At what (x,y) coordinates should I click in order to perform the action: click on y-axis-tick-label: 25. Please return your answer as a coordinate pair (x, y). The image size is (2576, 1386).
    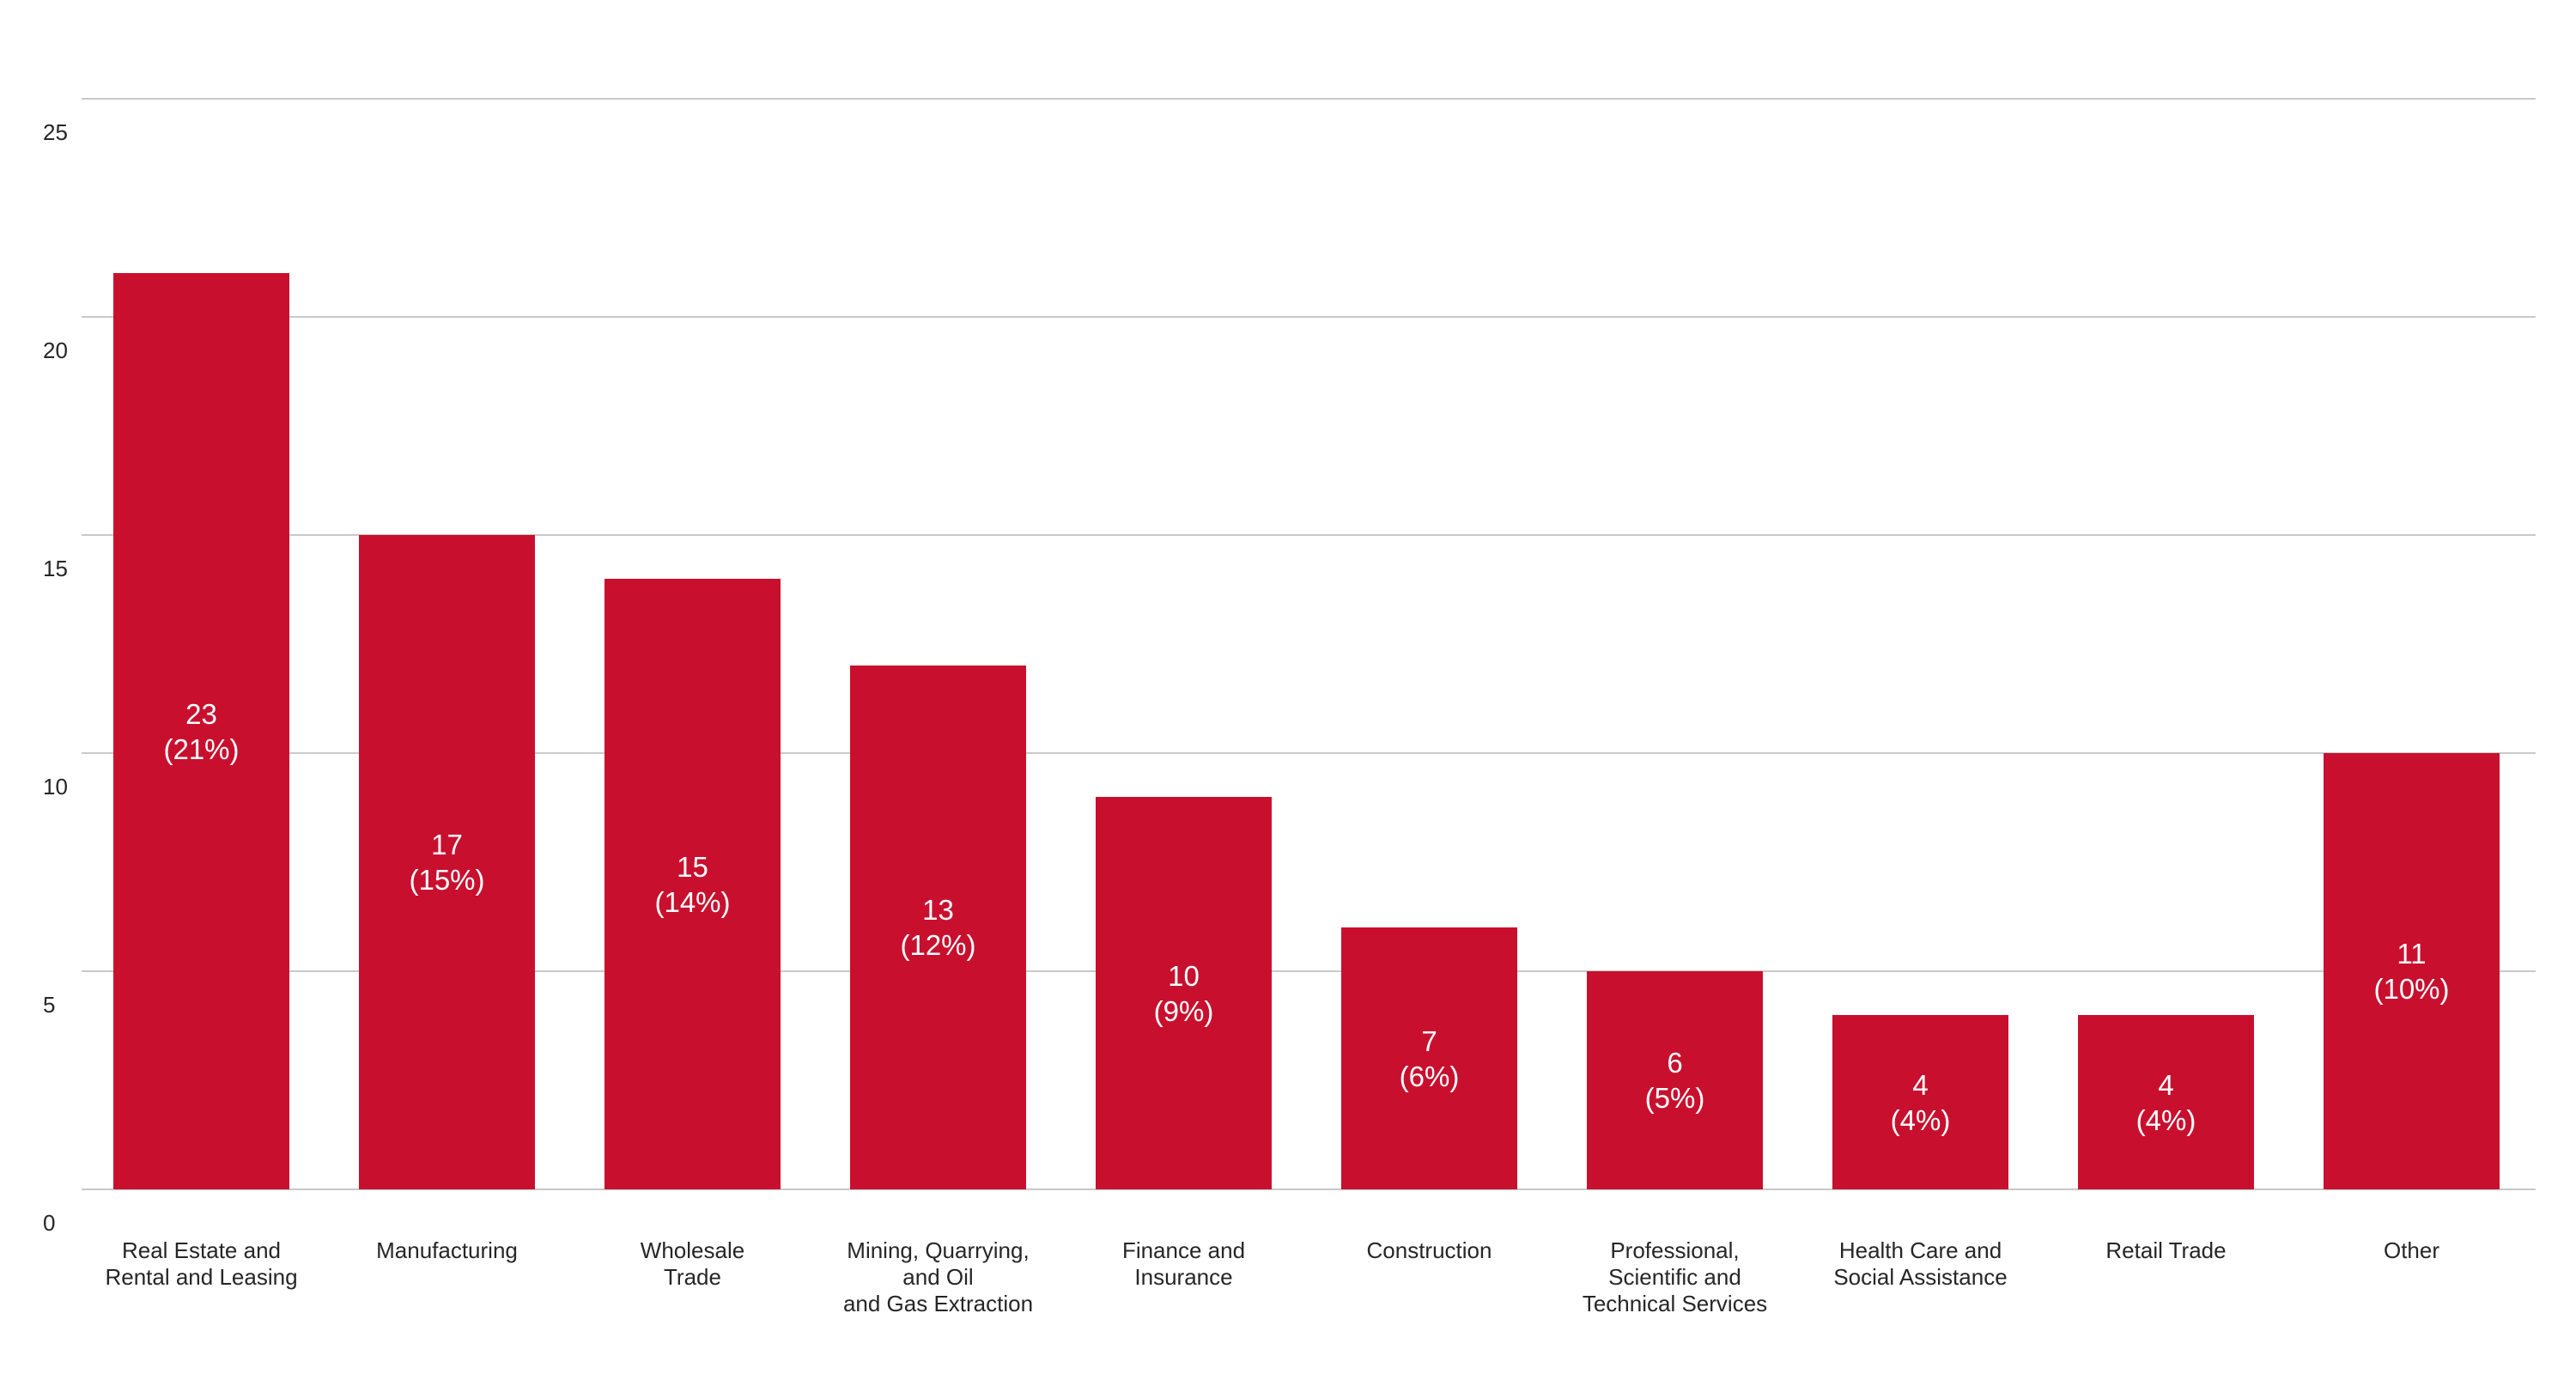
    Looking at the image, I should click on (56, 132).